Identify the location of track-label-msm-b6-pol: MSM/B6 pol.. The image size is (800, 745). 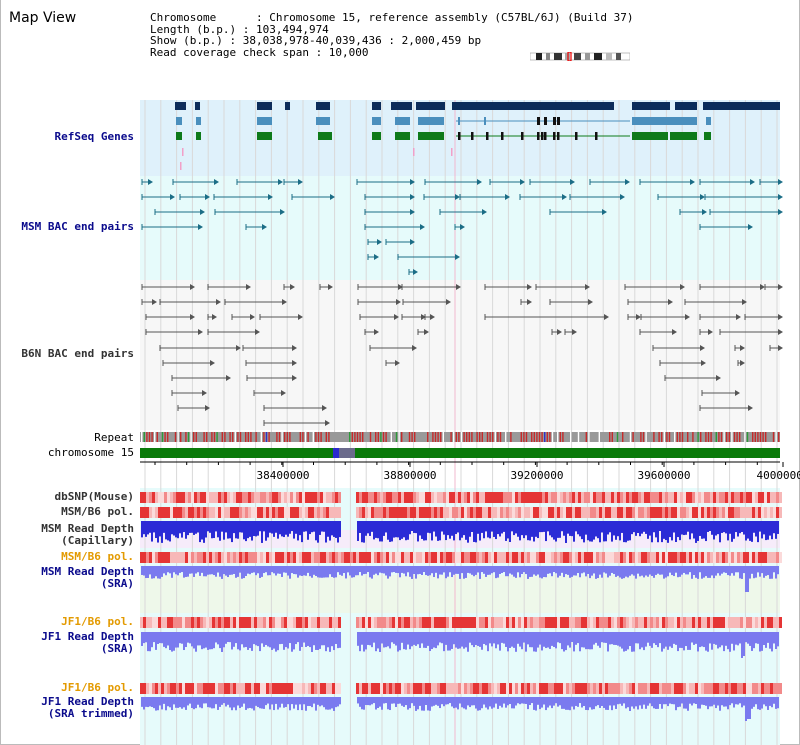
(97, 511).